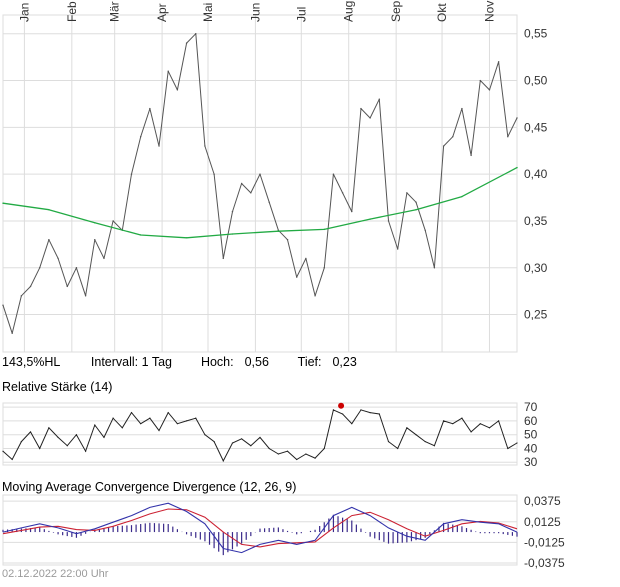 The width and height of the screenshot is (620, 587). What do you see at coordinates (31, 362) in the screenshot?
I see `change-value: 143,5%HL` at bounding box center [31, 362].